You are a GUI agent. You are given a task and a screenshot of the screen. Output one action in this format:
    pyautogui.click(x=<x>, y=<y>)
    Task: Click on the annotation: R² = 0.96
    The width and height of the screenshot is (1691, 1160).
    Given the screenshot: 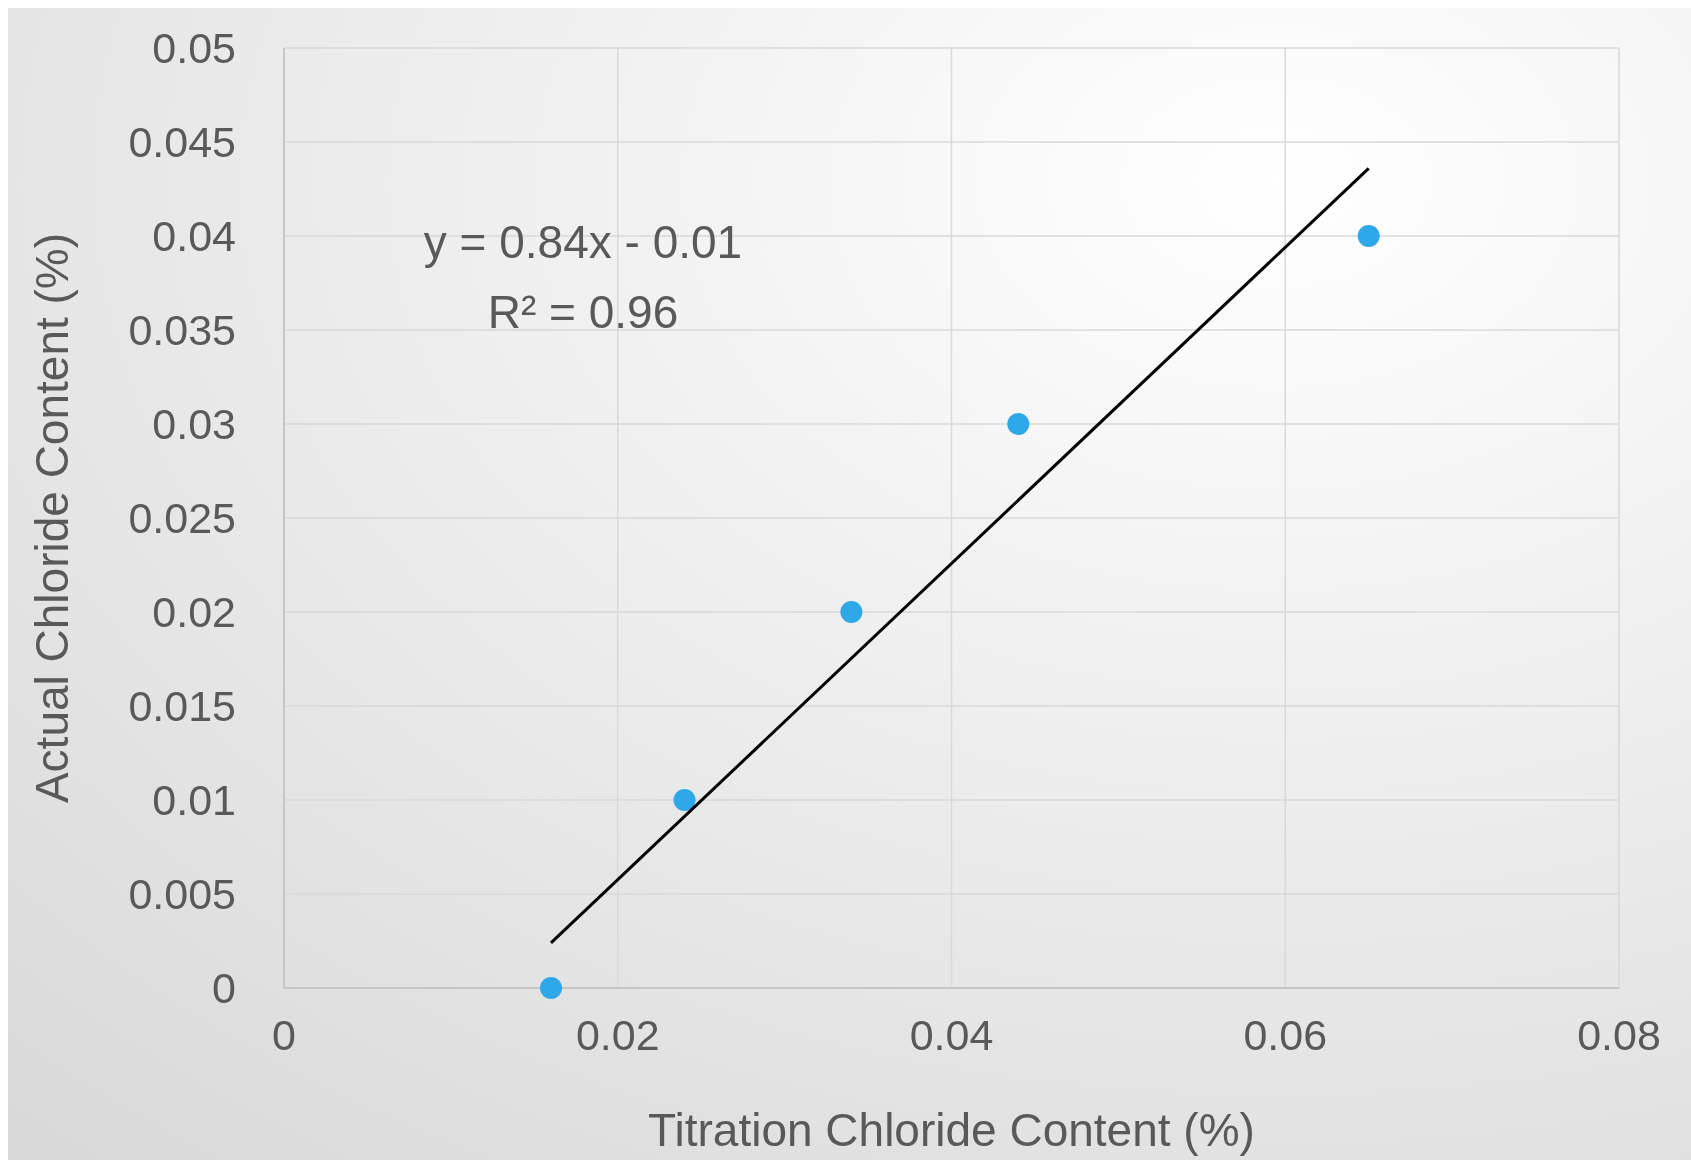 What is the action you would take?
    pyautogui.click(x=583, y=312)
    